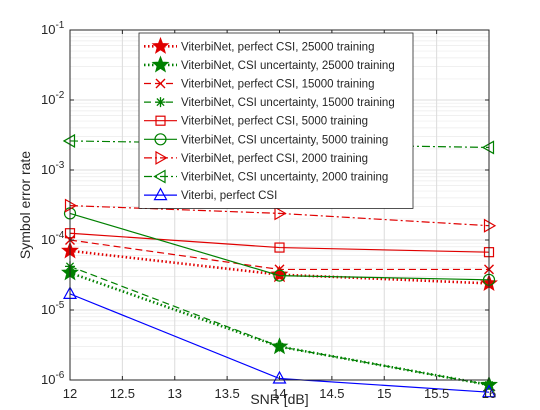  I want to click on y-tick-label: 10⁻⁵, so click(53, 308).